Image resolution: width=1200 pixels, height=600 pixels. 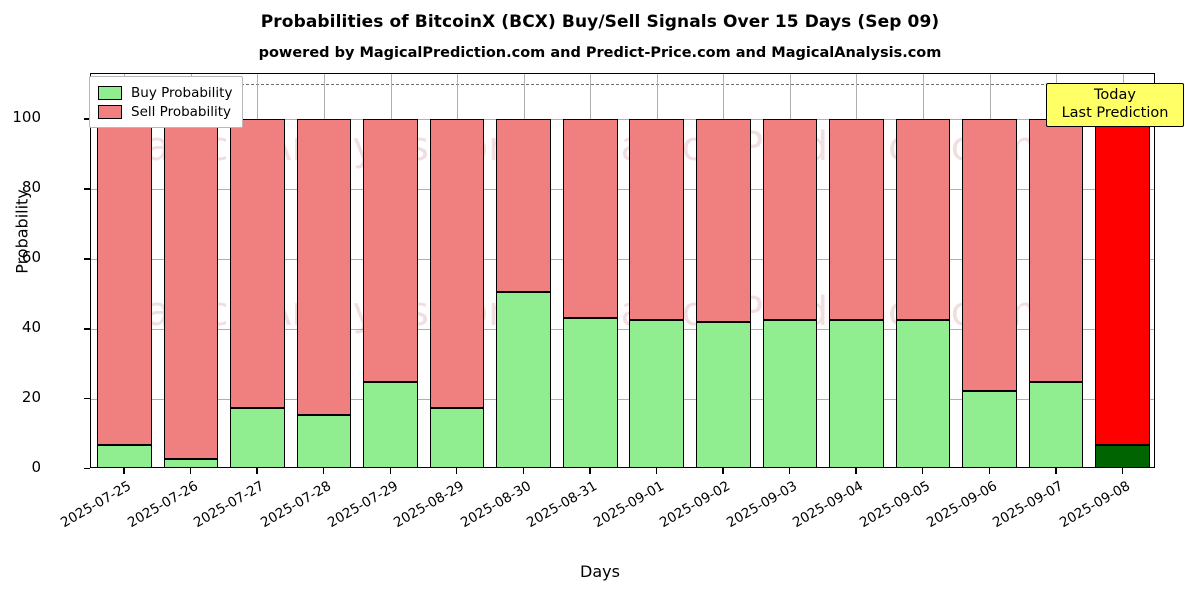 What do you see at coordinates (31, 327) in the screenshot?
I see `y-tick-label: 40` at bounding box center [31, 327].